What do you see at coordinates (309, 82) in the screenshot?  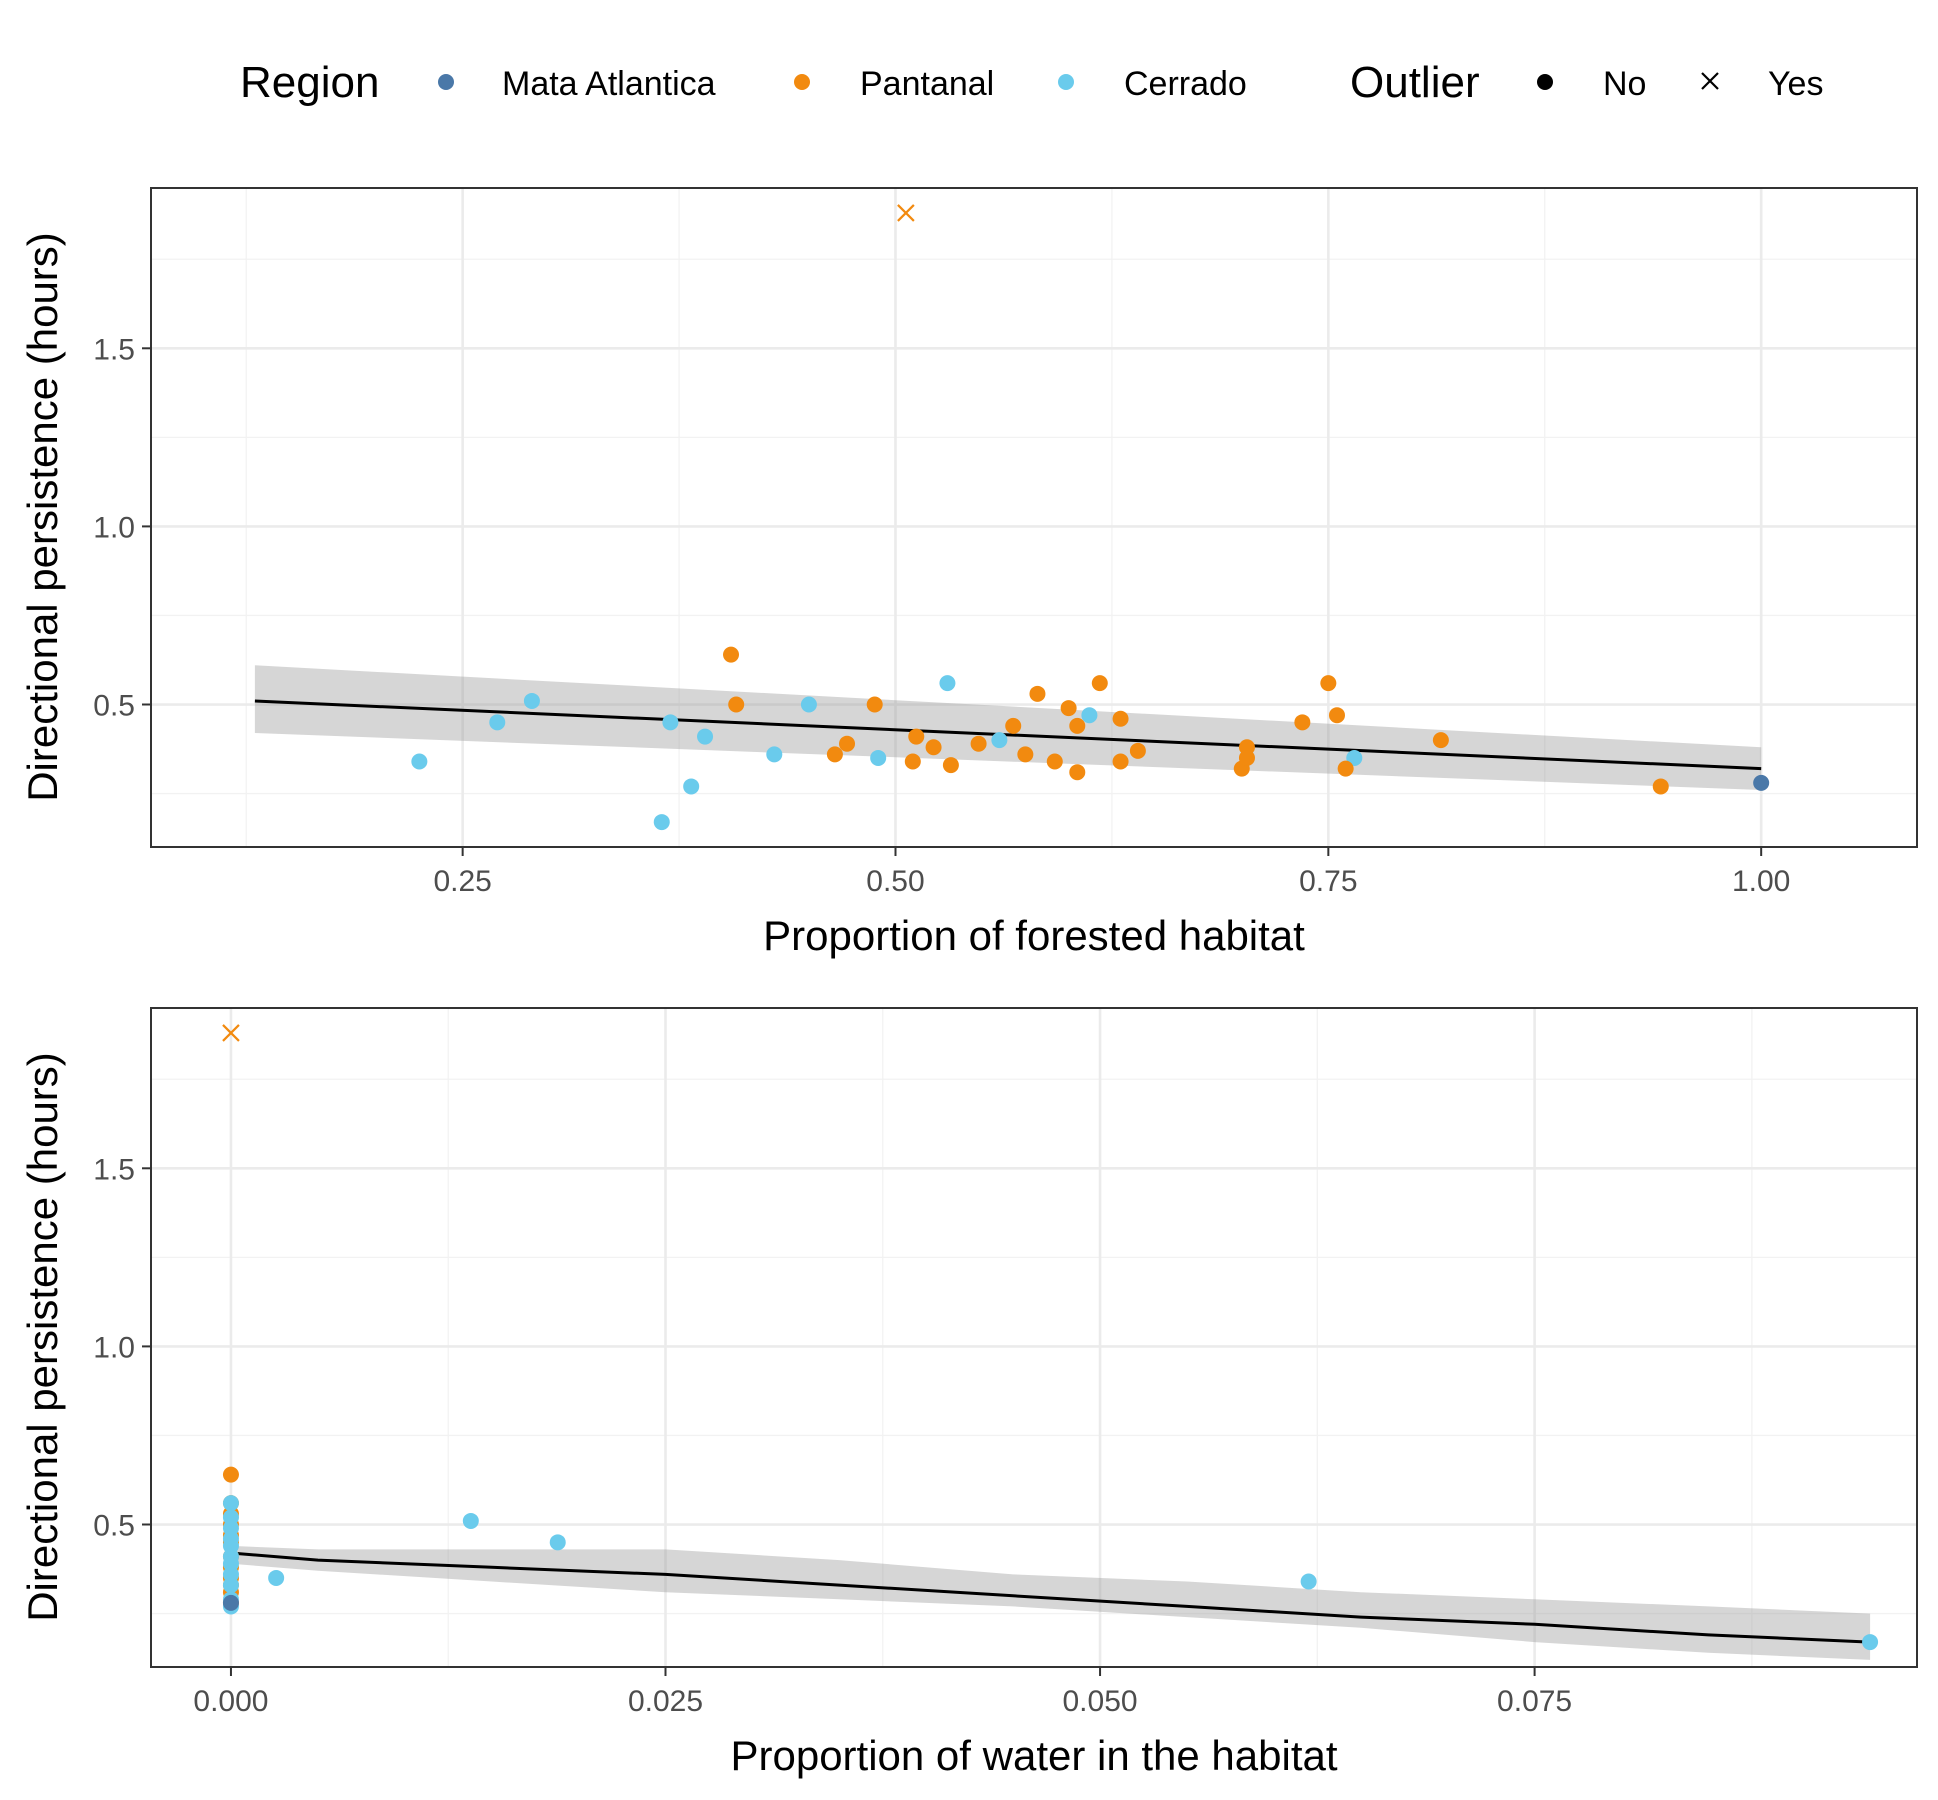 I see `legend-region-title: Region` at bounding box center [309, 82].